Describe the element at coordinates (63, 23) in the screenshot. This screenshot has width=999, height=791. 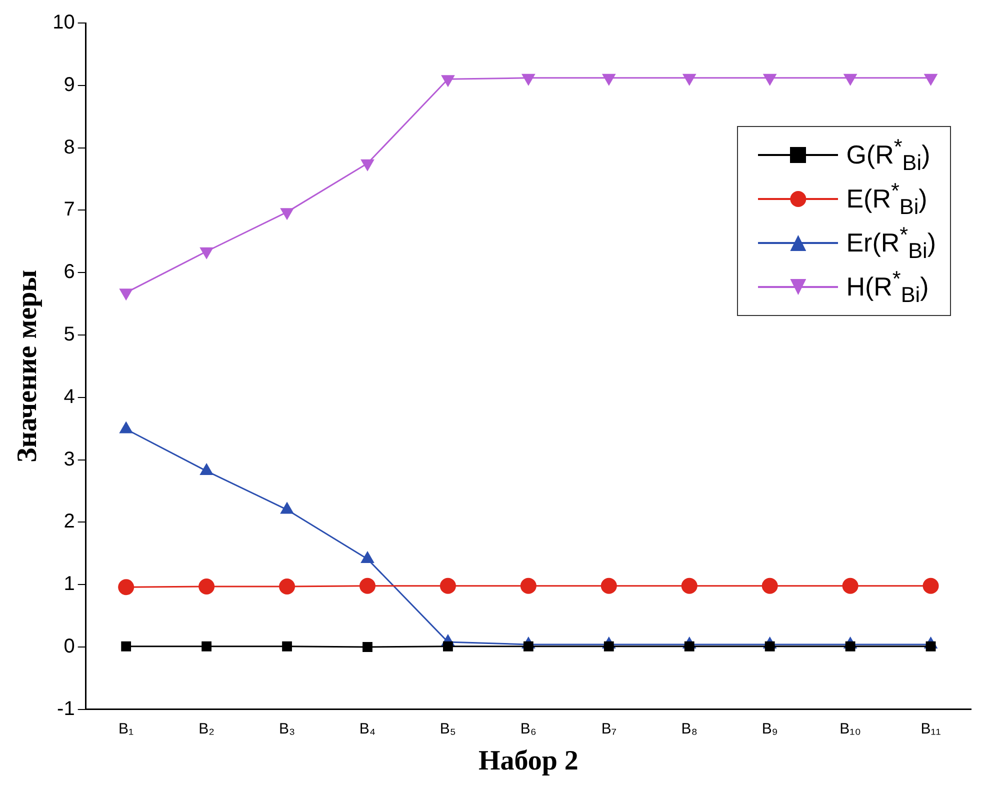
I see `y-tick-label: 10` at that location.